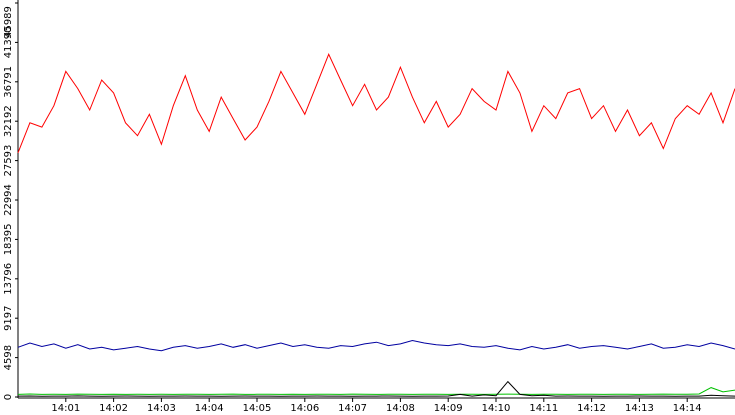 This screenshot has width=735, height=415. What do you see at coordinates (400, 408) in the screenshot?
I see `x-tick-label: 14:08` at bounding box center [400, 408].